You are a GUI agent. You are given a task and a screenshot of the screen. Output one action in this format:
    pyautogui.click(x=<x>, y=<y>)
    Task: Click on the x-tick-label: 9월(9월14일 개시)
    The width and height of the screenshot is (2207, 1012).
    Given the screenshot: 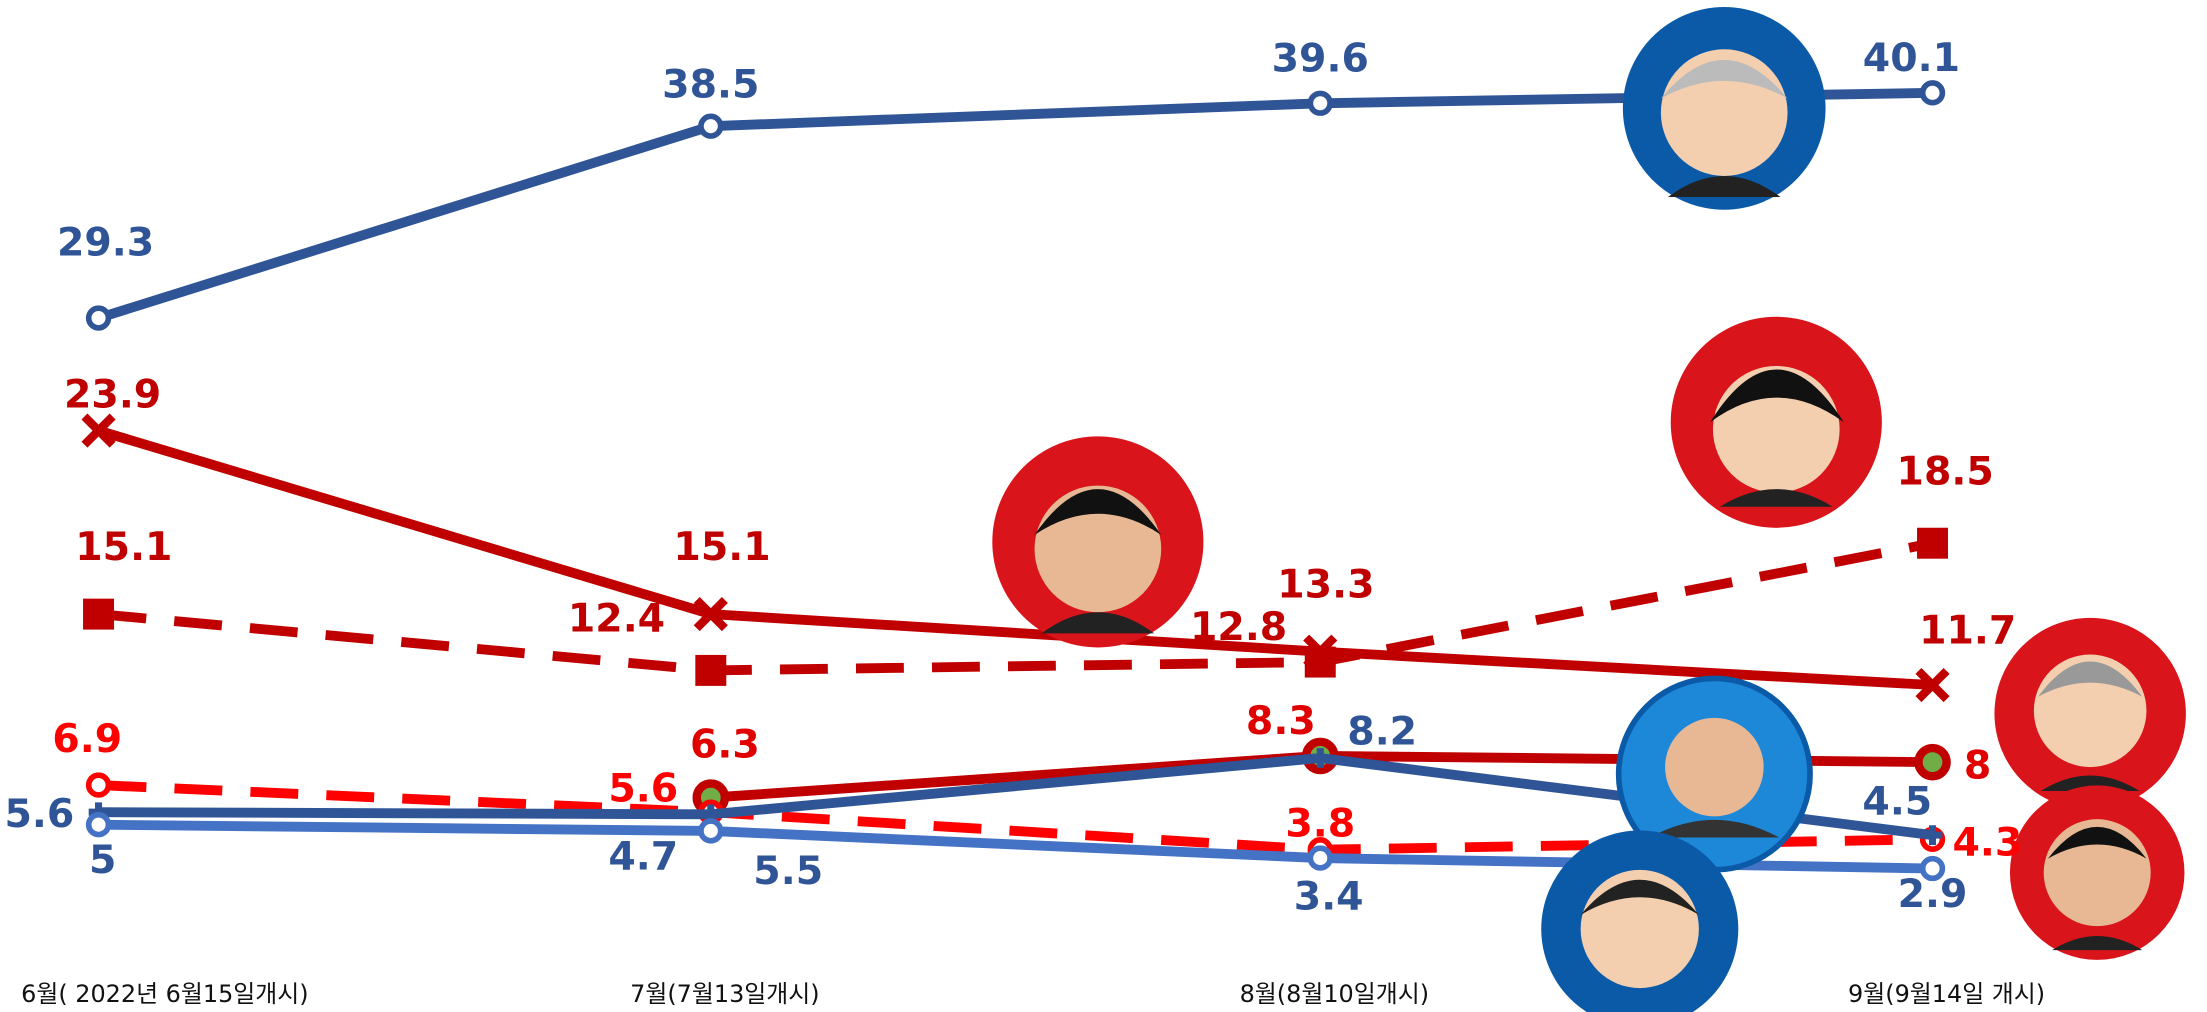 What is the action you would take?
    pyautogui.click(x=1946, y=994)
    